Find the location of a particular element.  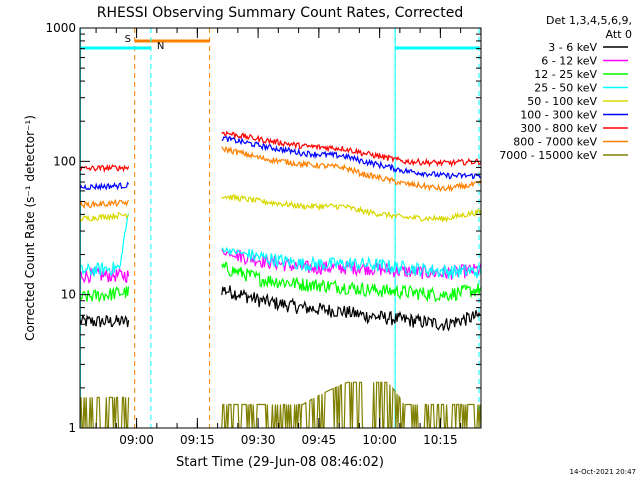

x-tick-label: 09:30 is located at coordinates (258, 440).